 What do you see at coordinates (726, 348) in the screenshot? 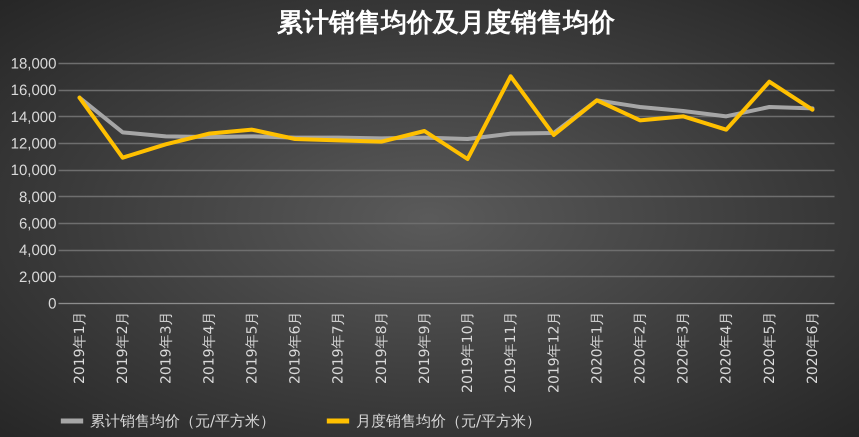
I see `x-tick-label: 2020年4月` at bounding box center [726, 348].